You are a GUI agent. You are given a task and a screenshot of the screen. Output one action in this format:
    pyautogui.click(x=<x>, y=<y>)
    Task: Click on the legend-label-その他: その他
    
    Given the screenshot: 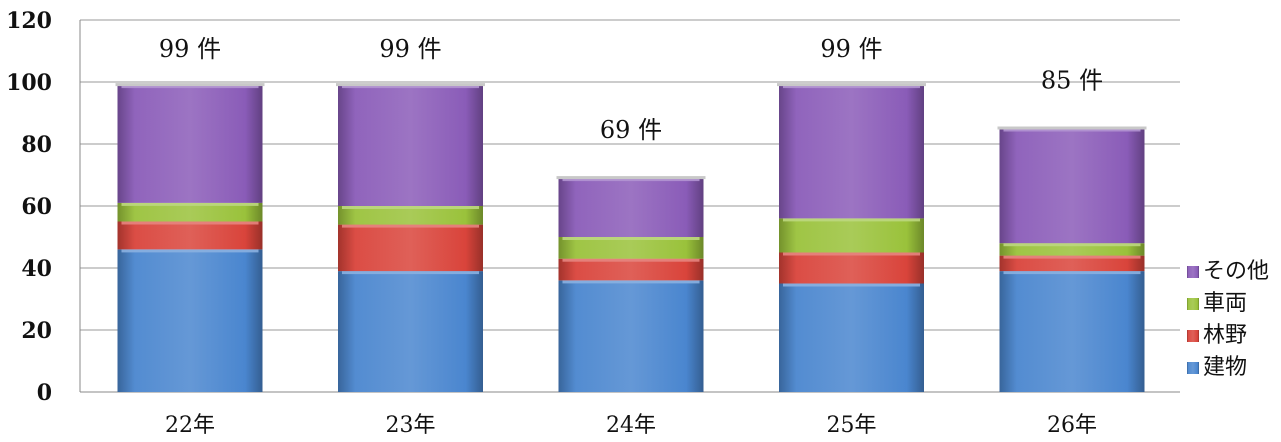 What is the action you would take?
    pyautogui.click(x=1236, y=271)
    